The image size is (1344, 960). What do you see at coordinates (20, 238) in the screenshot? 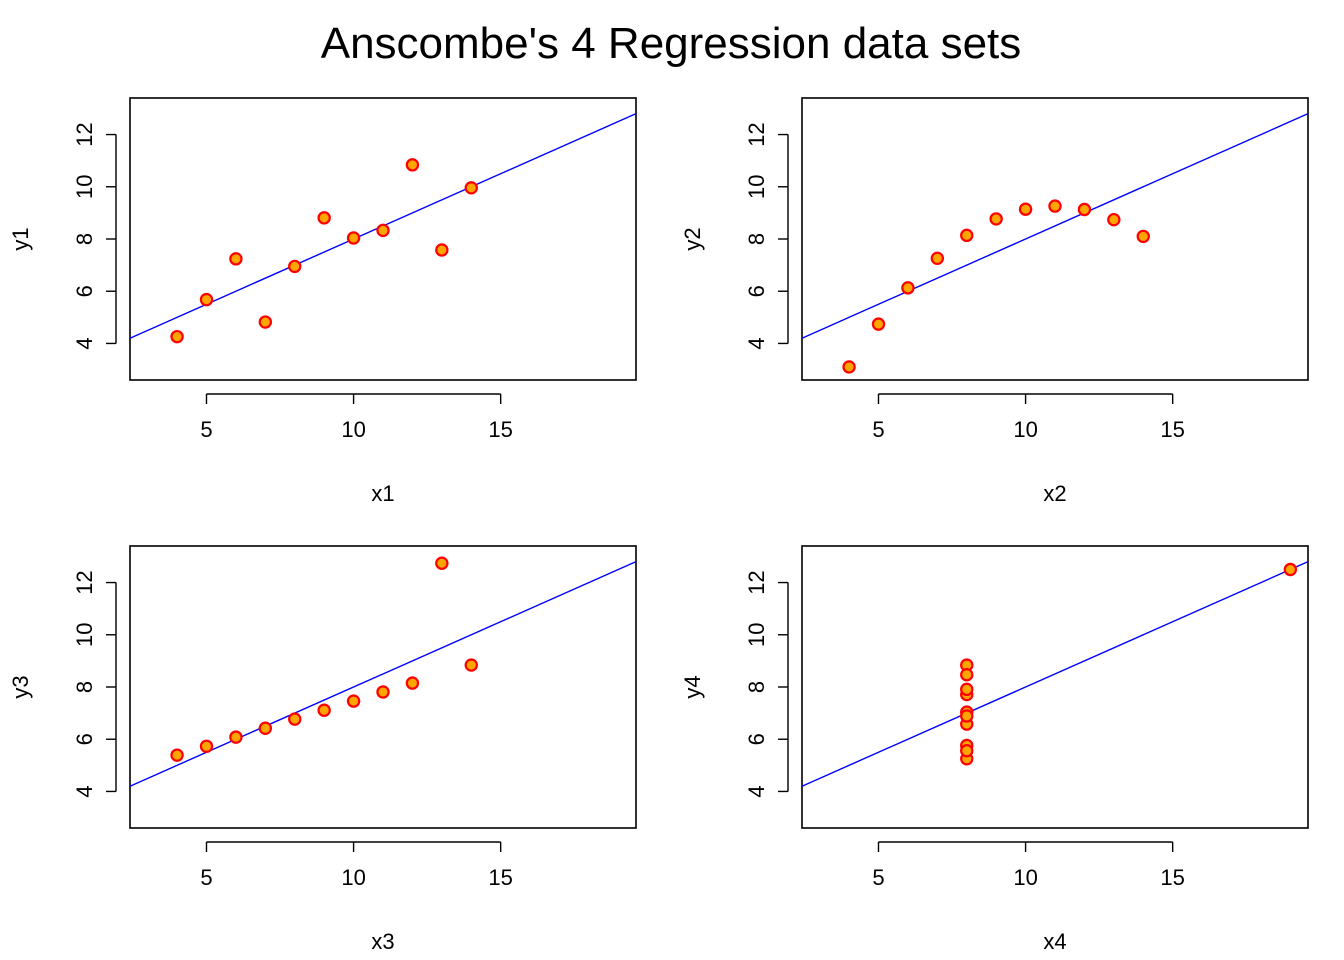
I see `y-axis-label: y1` at bounding box center [20, 238].